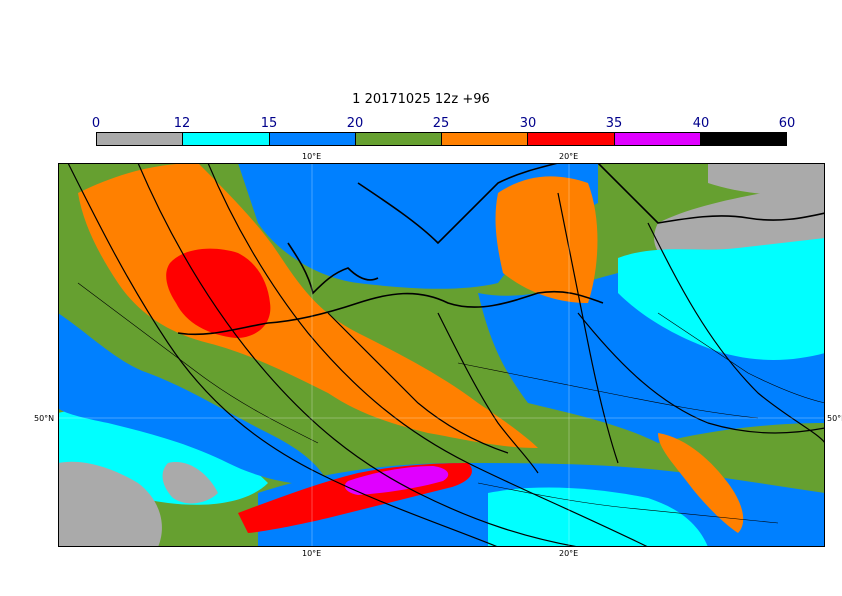  Describe the element at coordinates (269, 123) in the screenshot. I see `colorbar-label-2: 15` at that location.